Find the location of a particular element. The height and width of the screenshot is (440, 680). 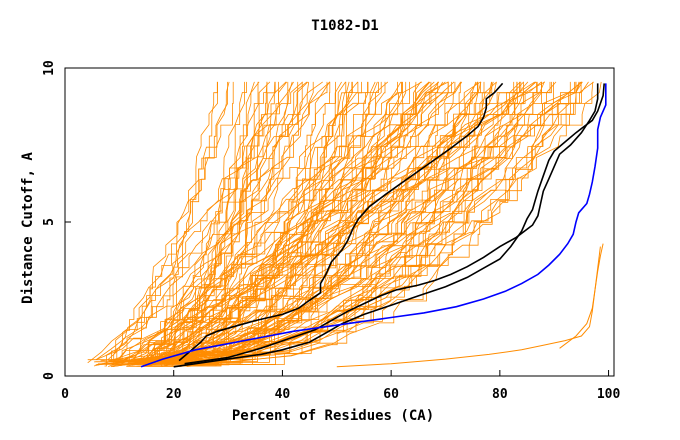

x-tick-label: 100 is located at coordinates (609, 394).